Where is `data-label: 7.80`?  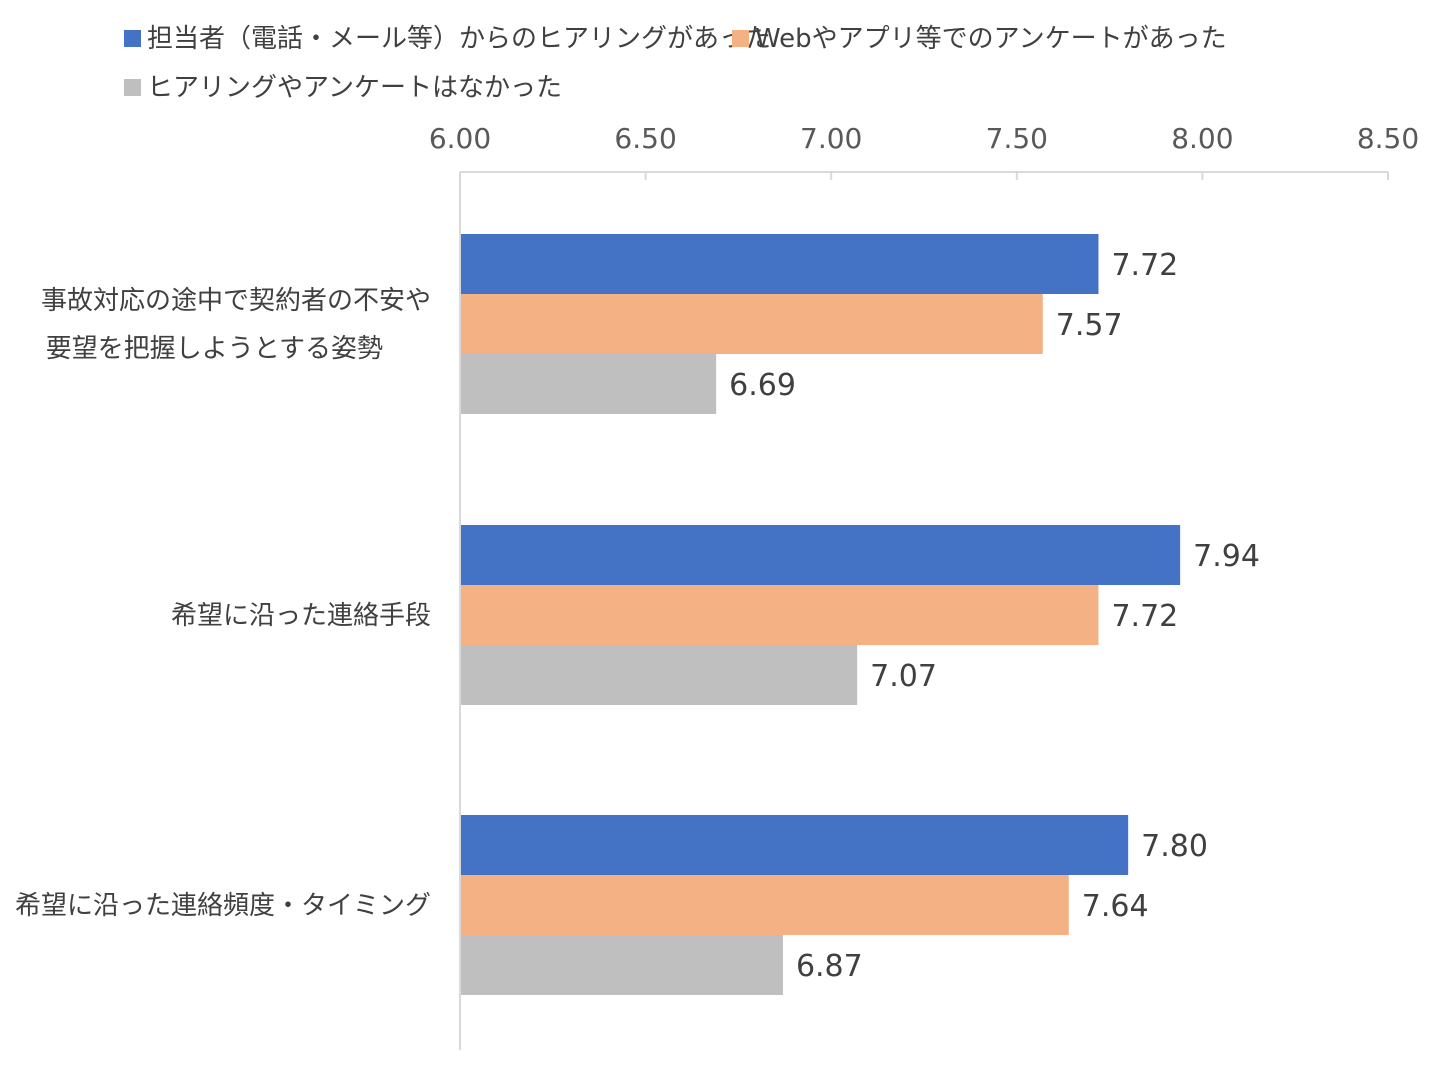 data-label: 7.80 is located at coordinates (1174, 846).